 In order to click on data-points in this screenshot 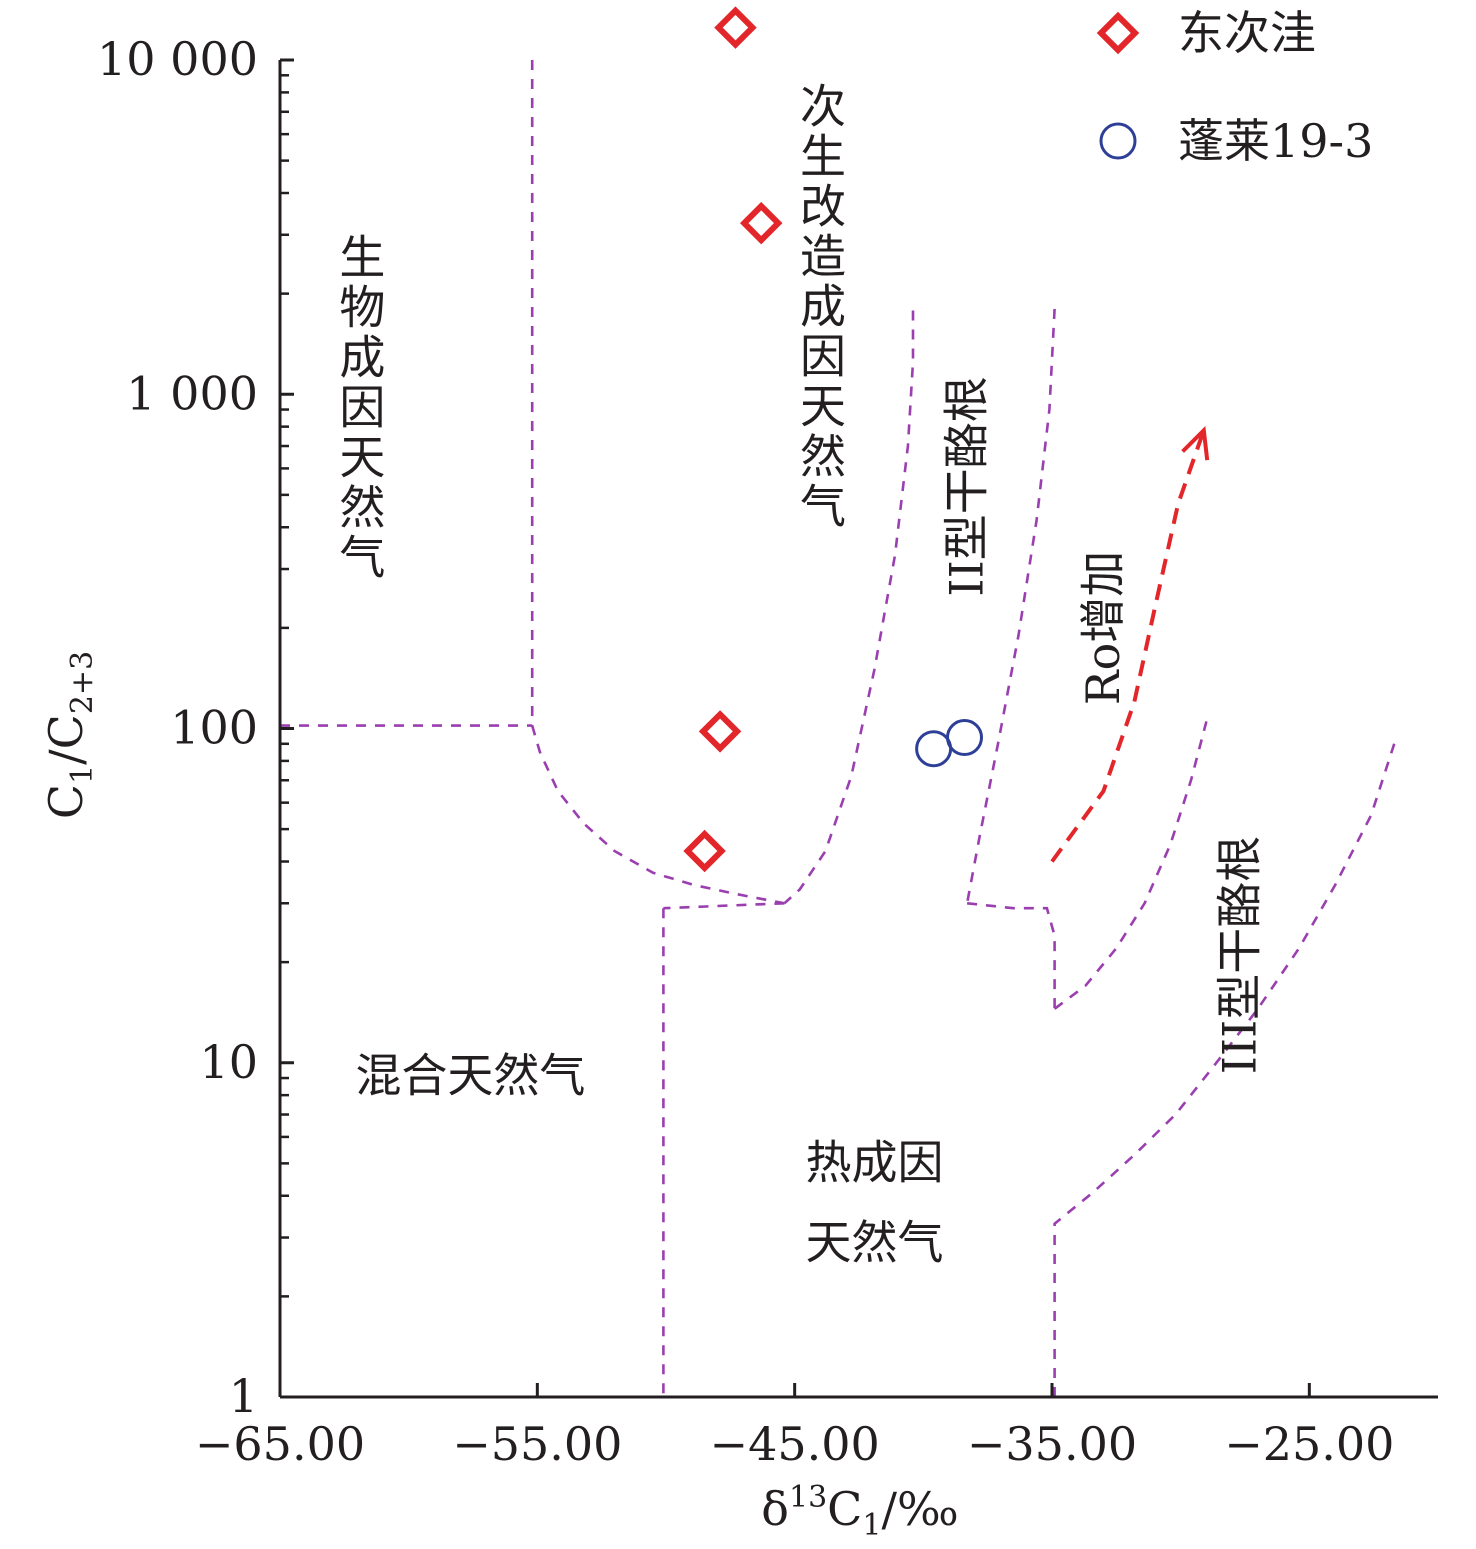, I will do `click(833, 439)`.